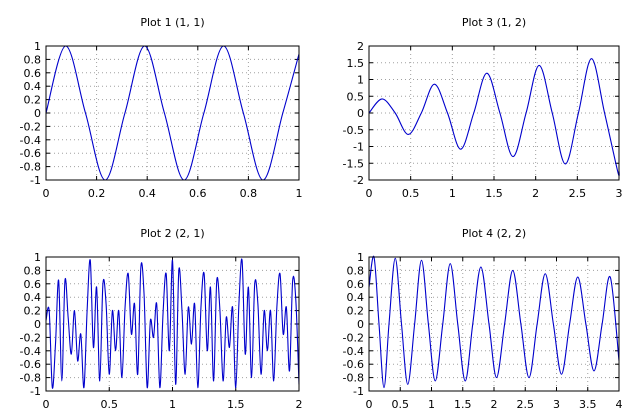 The height and width of the screenshot is (420, 640). I want to click on y-tick-label: 0.5, so click(356, 96).